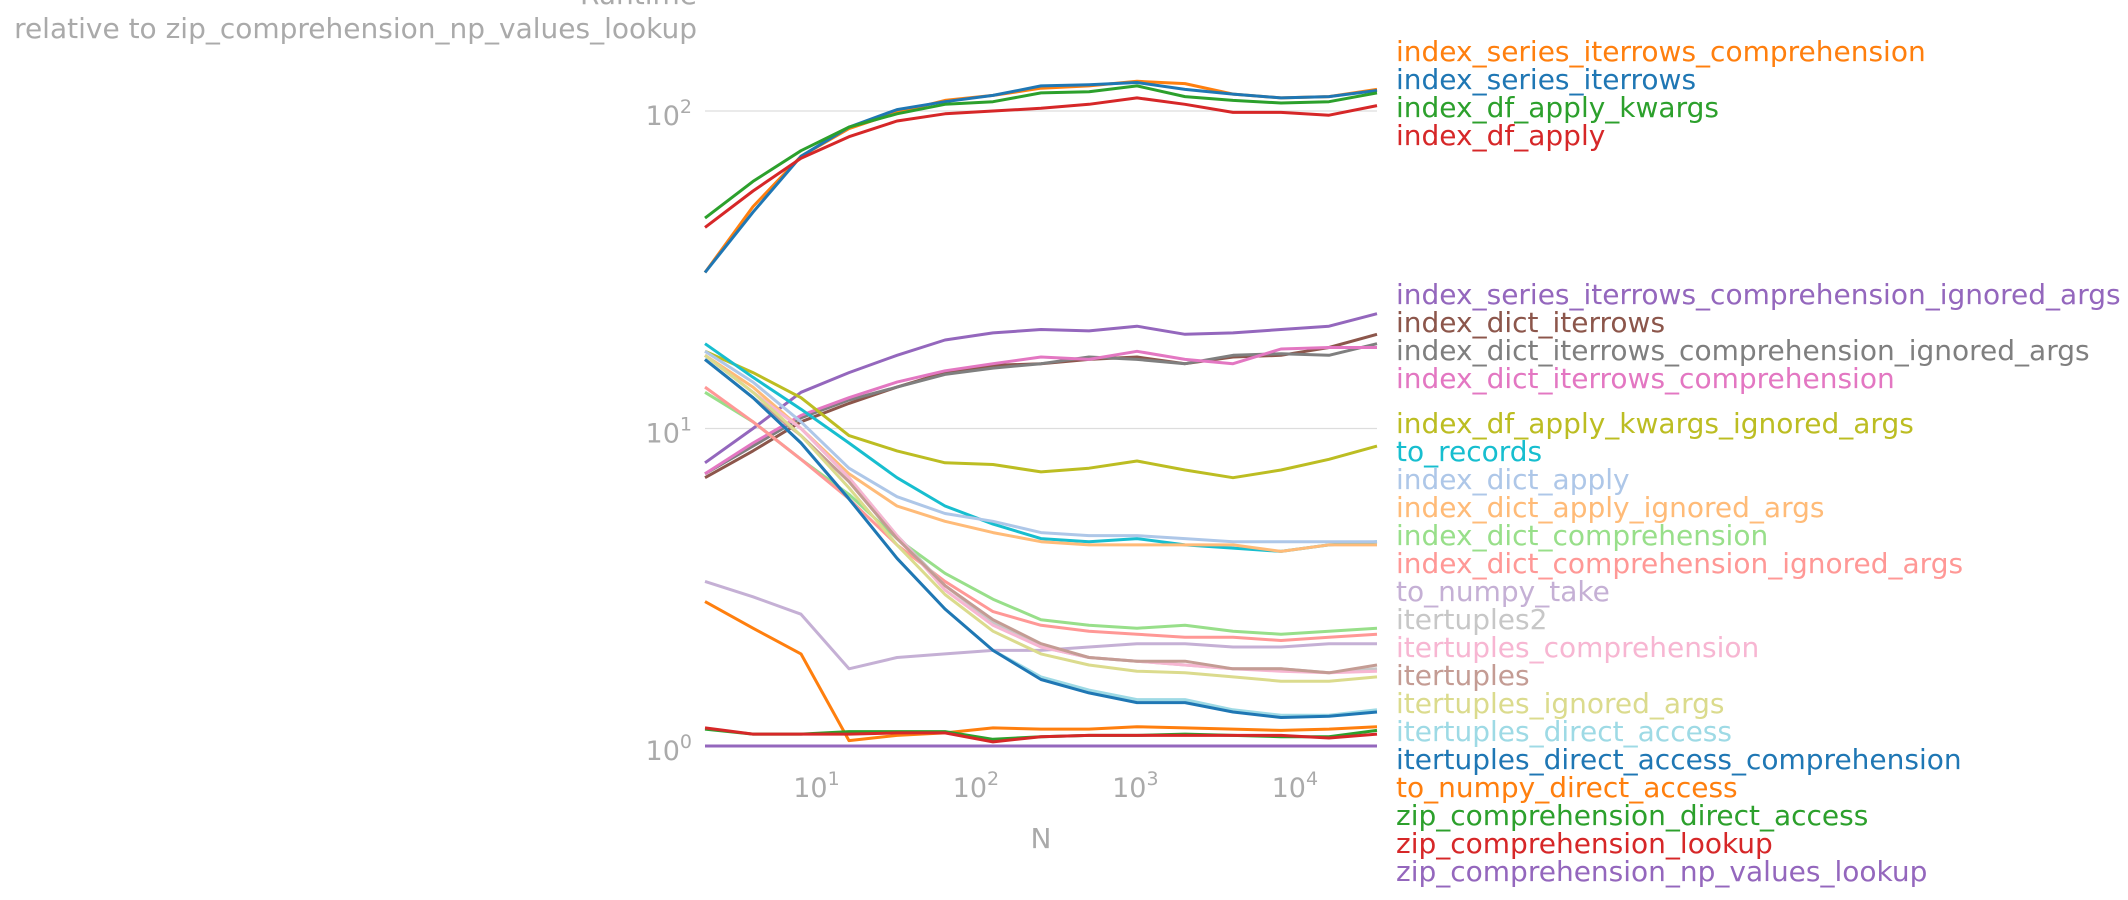  What do you see at coordinates (1564, 731) in the screenshot?
I see `legend-entry: itertuples_direct_access` at bounding box center [1564, 731].